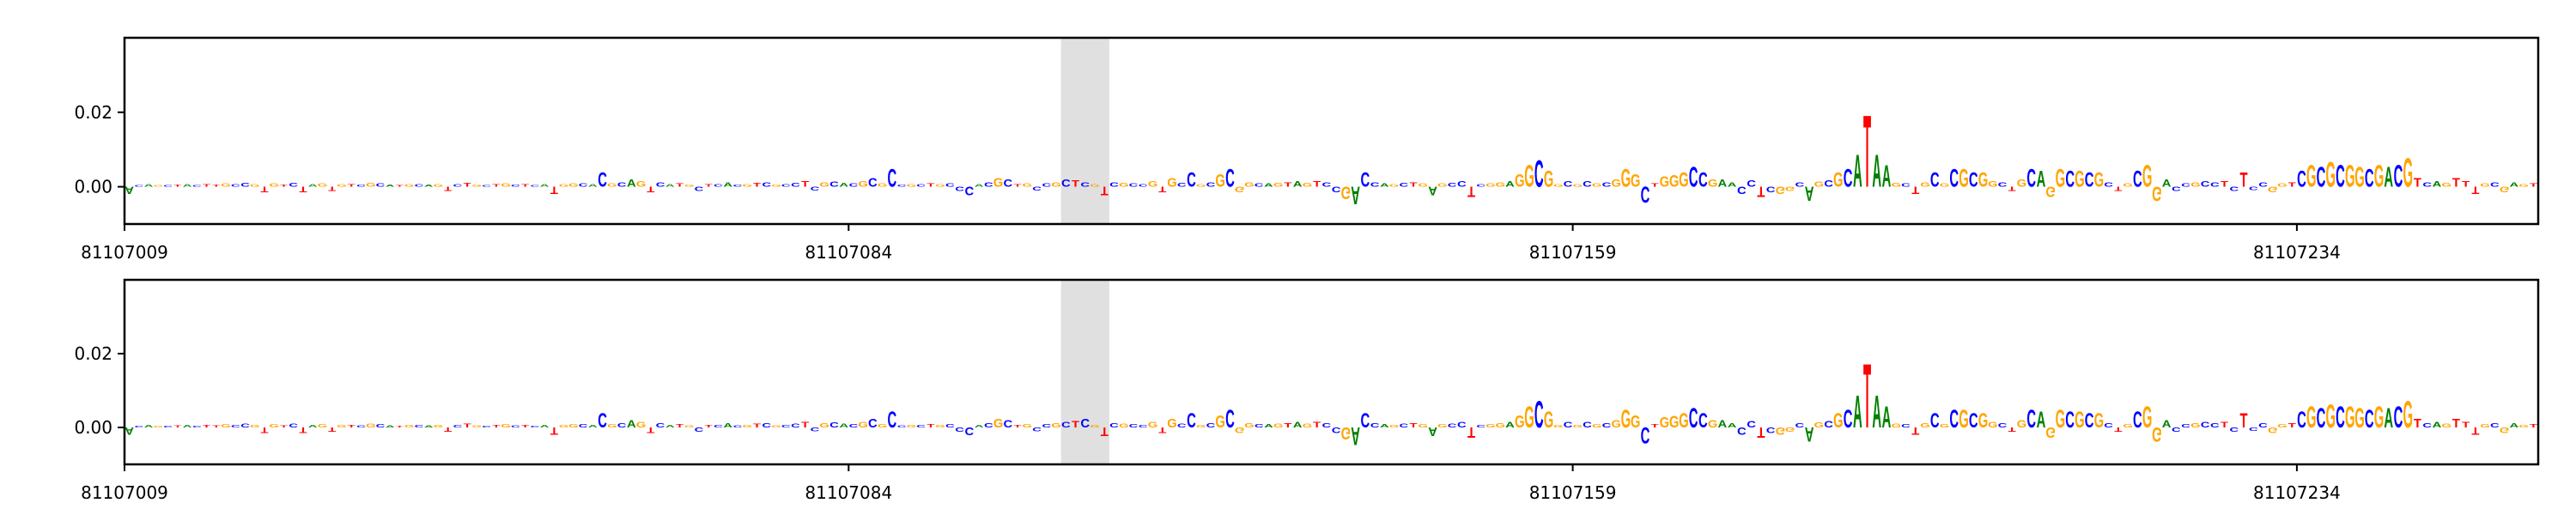 This screenshot has height=515, width=2576. I want to click on x-tick-label: 81107009, so click(124, 492).